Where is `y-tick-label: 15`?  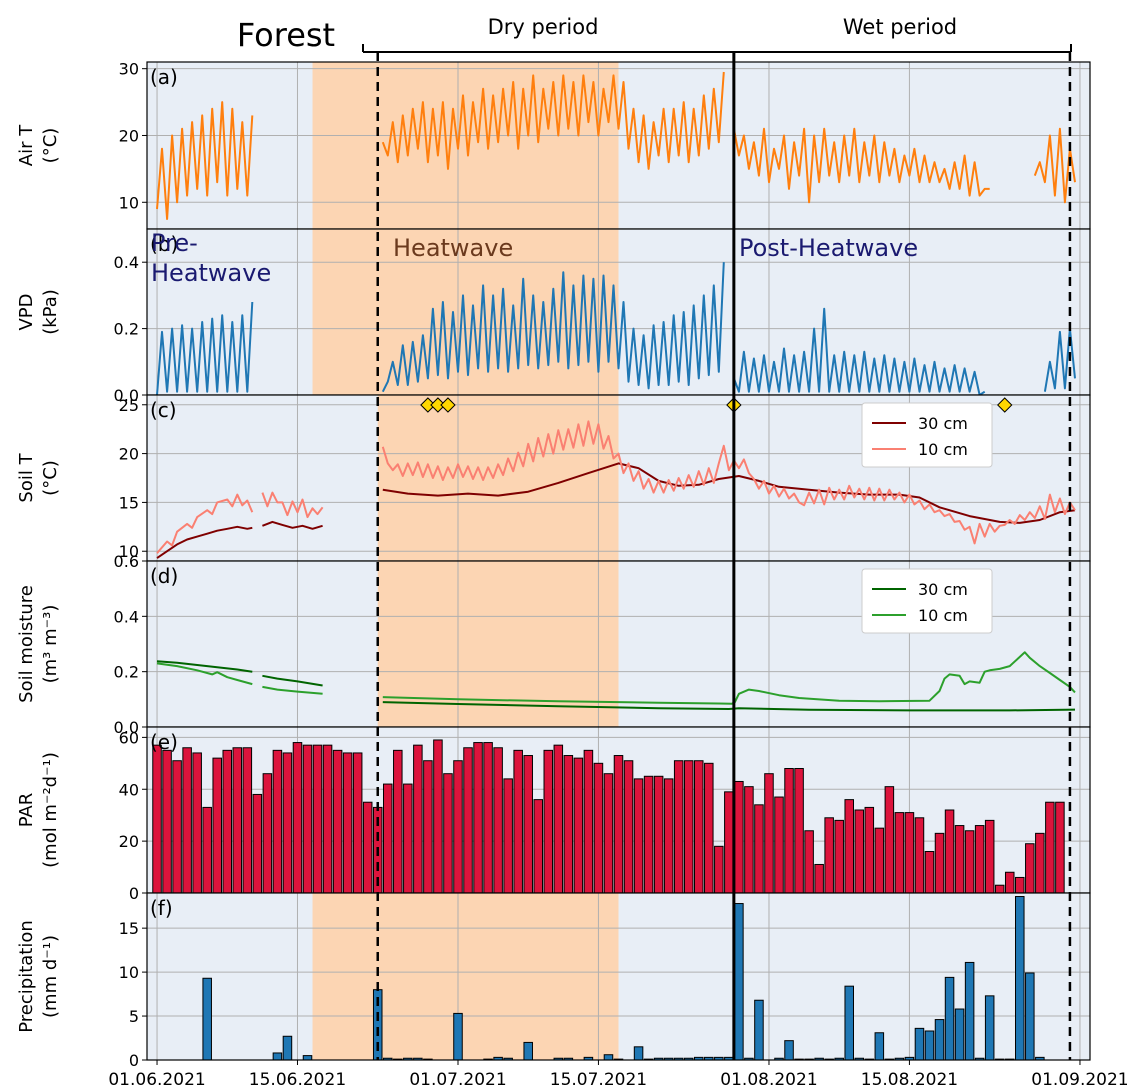 y-tick-label: 15 is located at coordinates (129, 928).